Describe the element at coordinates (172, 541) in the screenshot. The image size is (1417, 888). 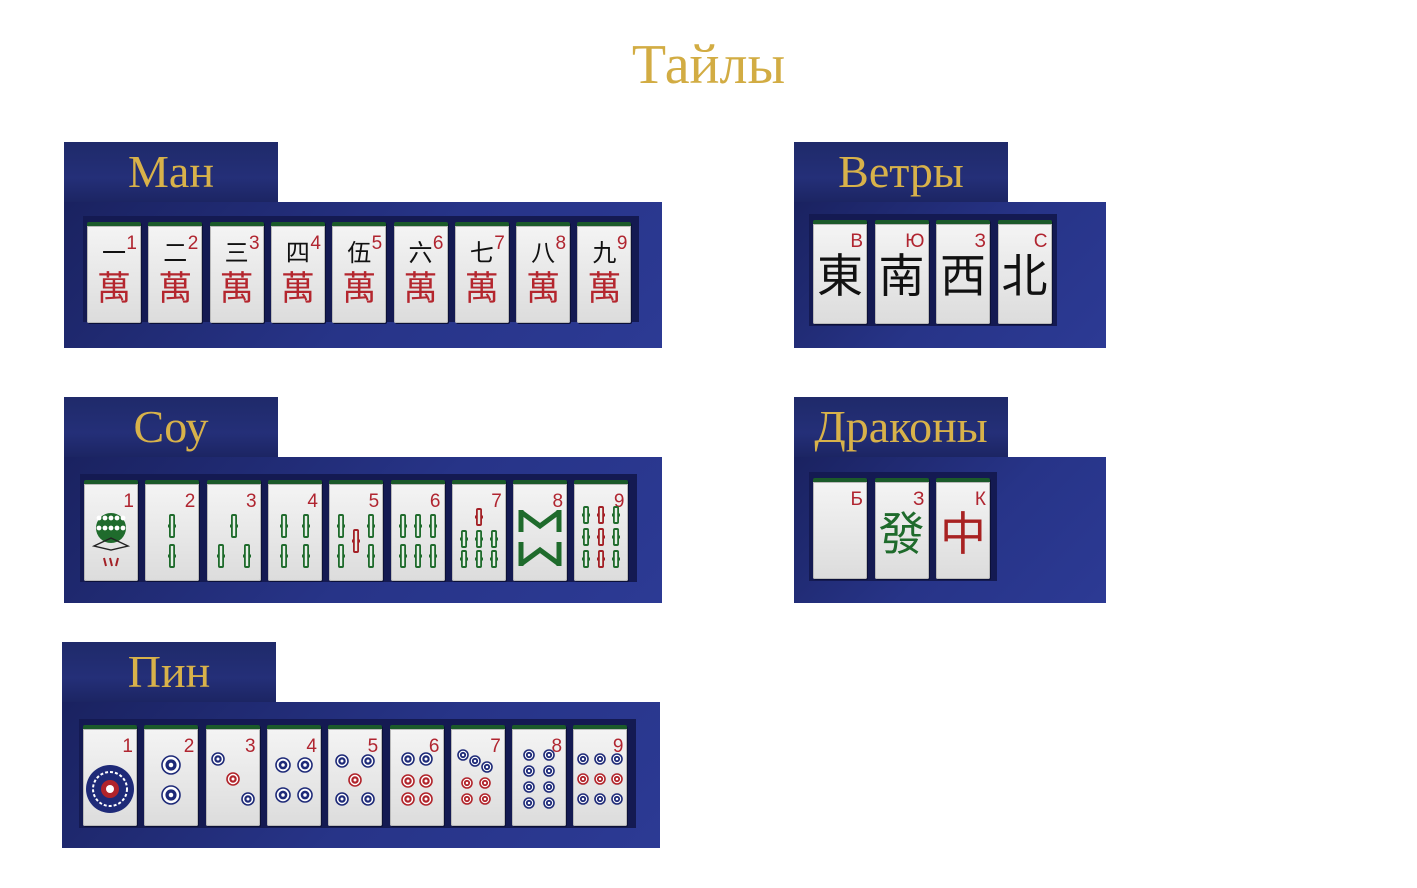
I see `bamboo-2-icon` at that location.